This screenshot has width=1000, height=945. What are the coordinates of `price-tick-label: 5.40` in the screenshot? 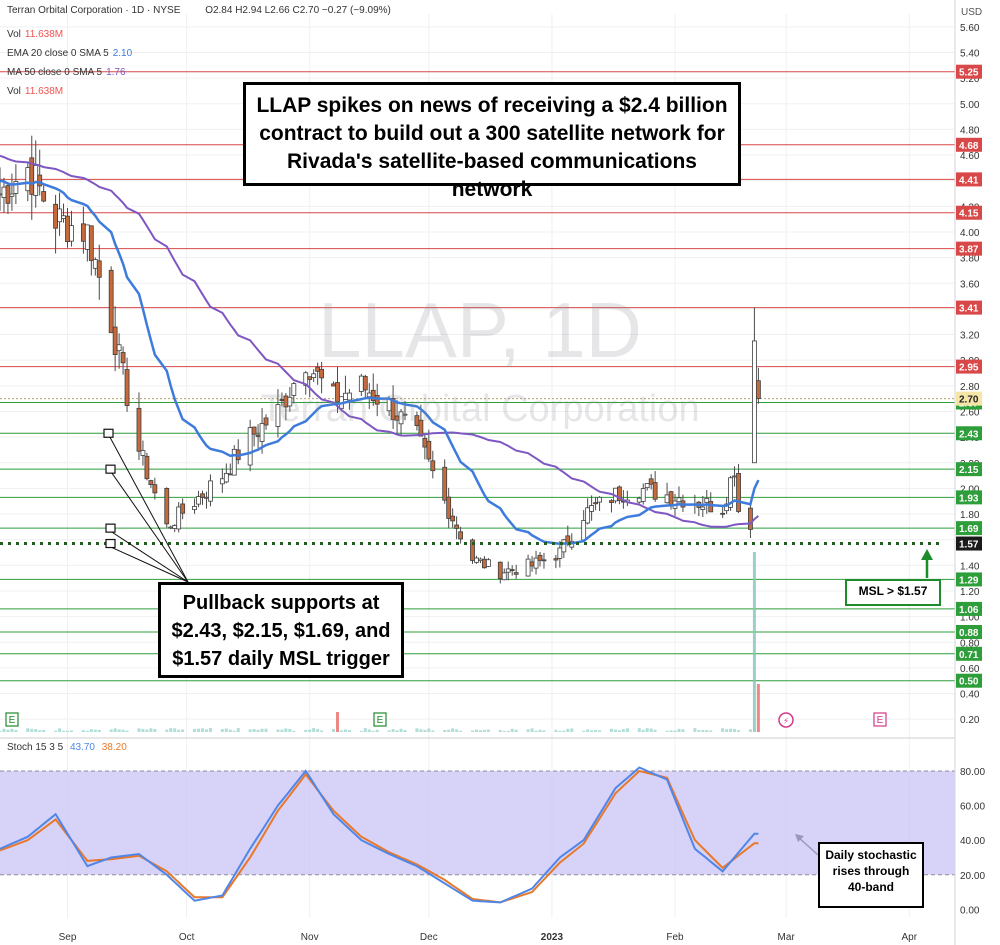 It's located at (970, 53).